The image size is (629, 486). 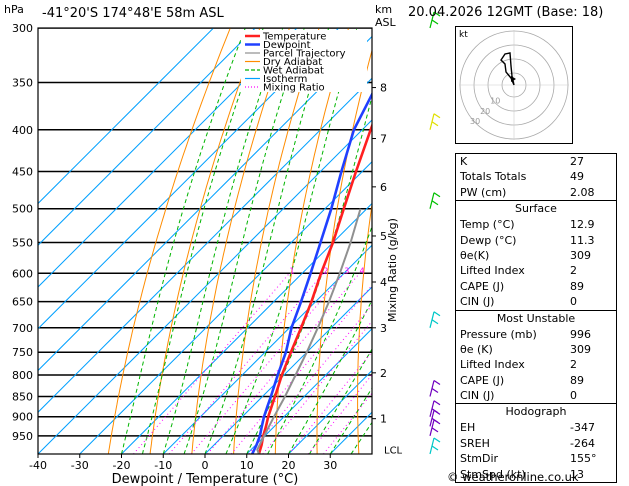 I want to click on pressure-tick-label: 550, so click(x=22, y=242).